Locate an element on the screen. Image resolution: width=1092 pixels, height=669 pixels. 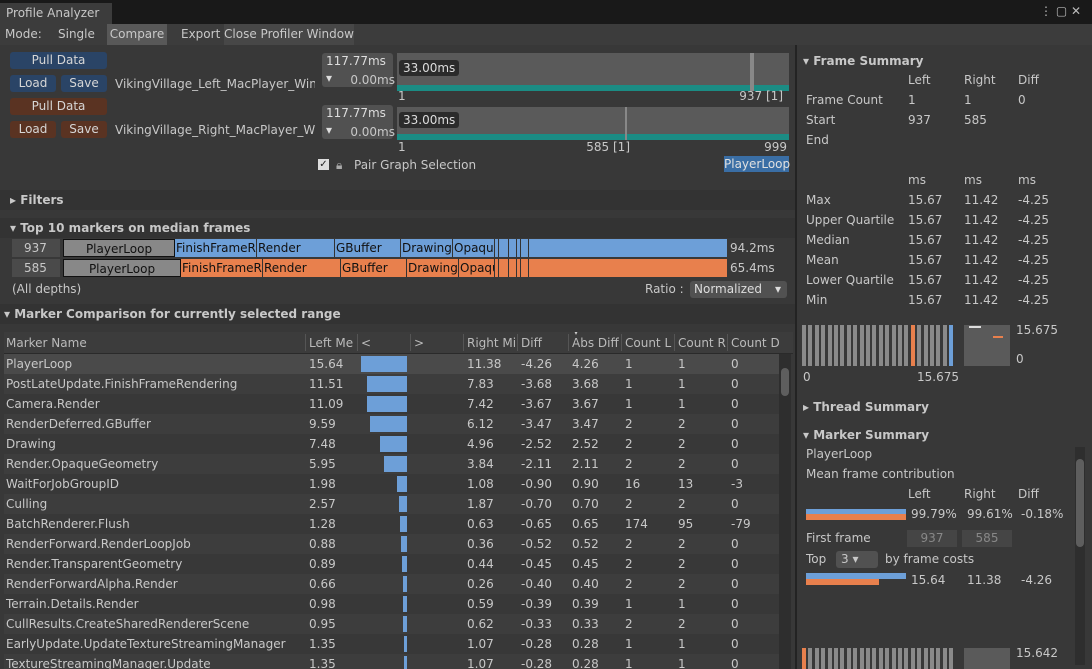
column-header: Marker Name is located at coordinates (156, 343).